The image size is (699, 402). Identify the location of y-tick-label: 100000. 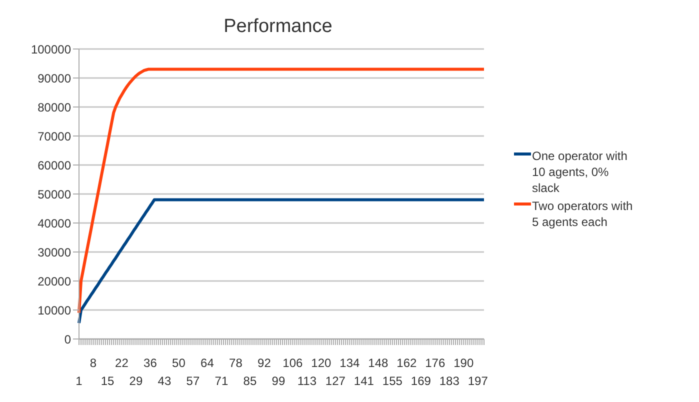
(51, 49).